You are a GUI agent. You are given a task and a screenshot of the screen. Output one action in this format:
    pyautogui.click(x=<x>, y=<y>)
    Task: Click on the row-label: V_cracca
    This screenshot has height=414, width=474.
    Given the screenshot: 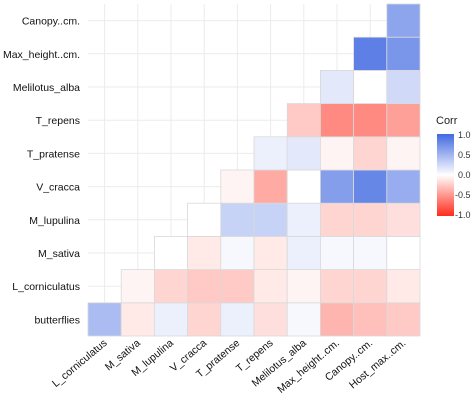 What is the action you would take?
    pyautogui.click(x=58, y=188)
    